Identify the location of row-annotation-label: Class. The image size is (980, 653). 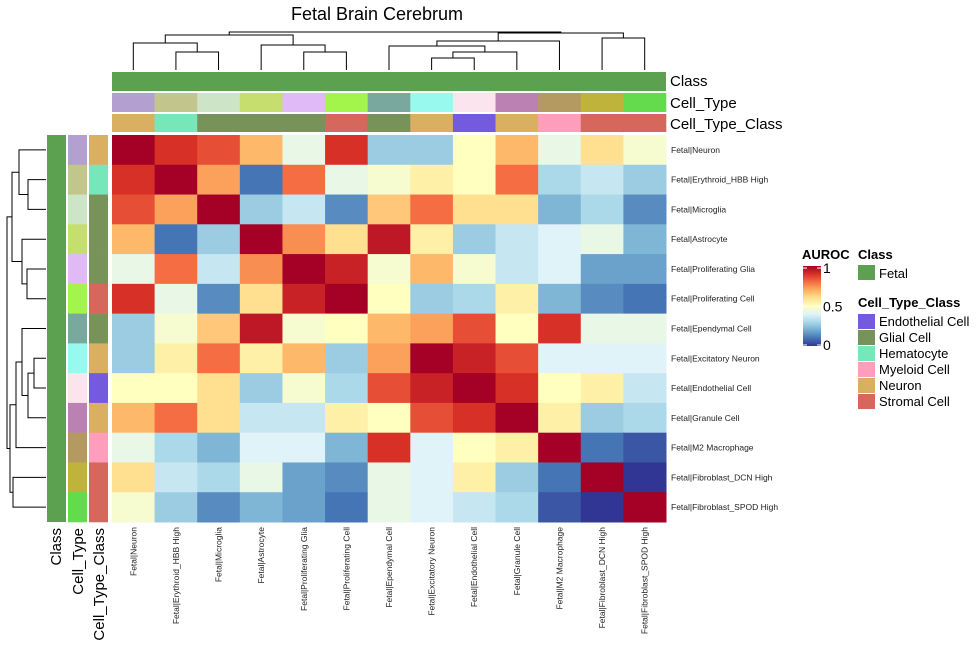
(56, 547).